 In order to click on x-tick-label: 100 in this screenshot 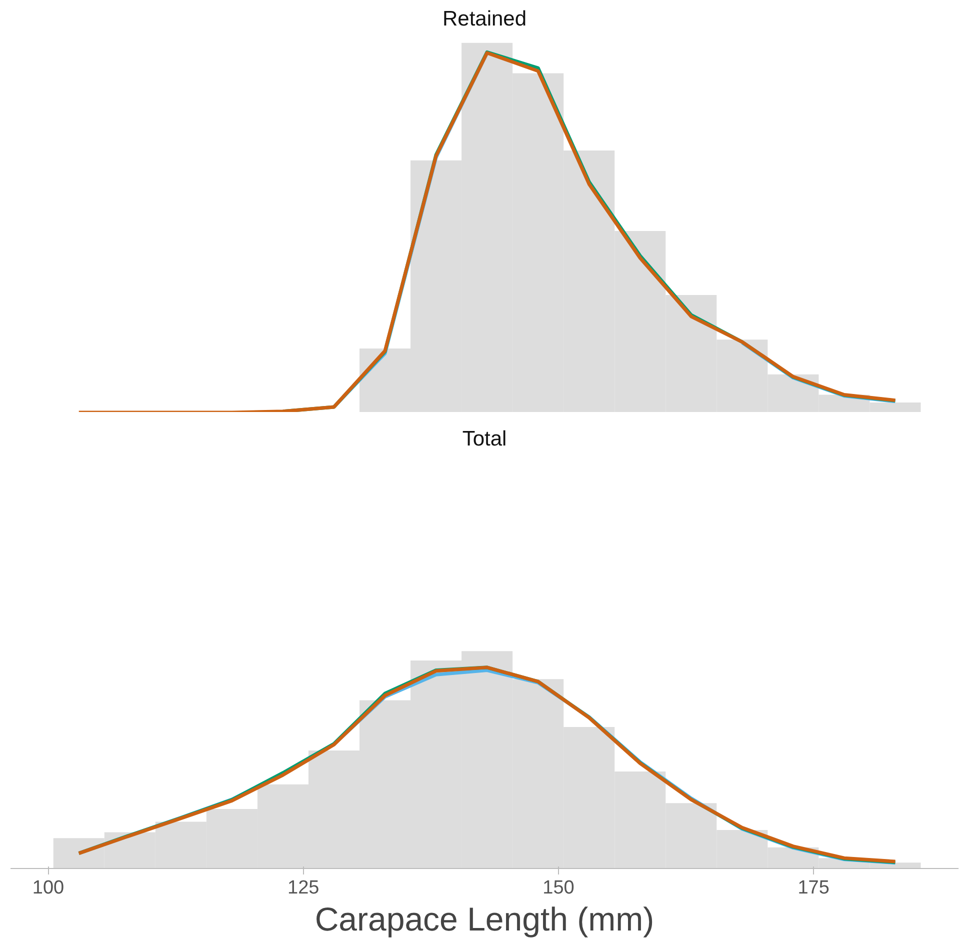, I will do `click(48, 888)`.